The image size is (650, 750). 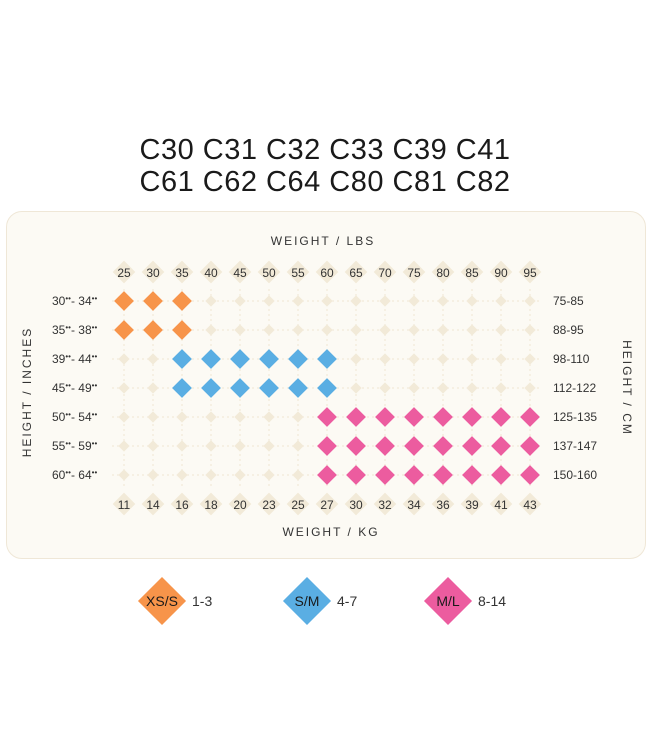 What do you see at coordinates (571, 359) in the screenshot?
I see `y-tick-cm: 98-110` at bounding box center [571, 359].